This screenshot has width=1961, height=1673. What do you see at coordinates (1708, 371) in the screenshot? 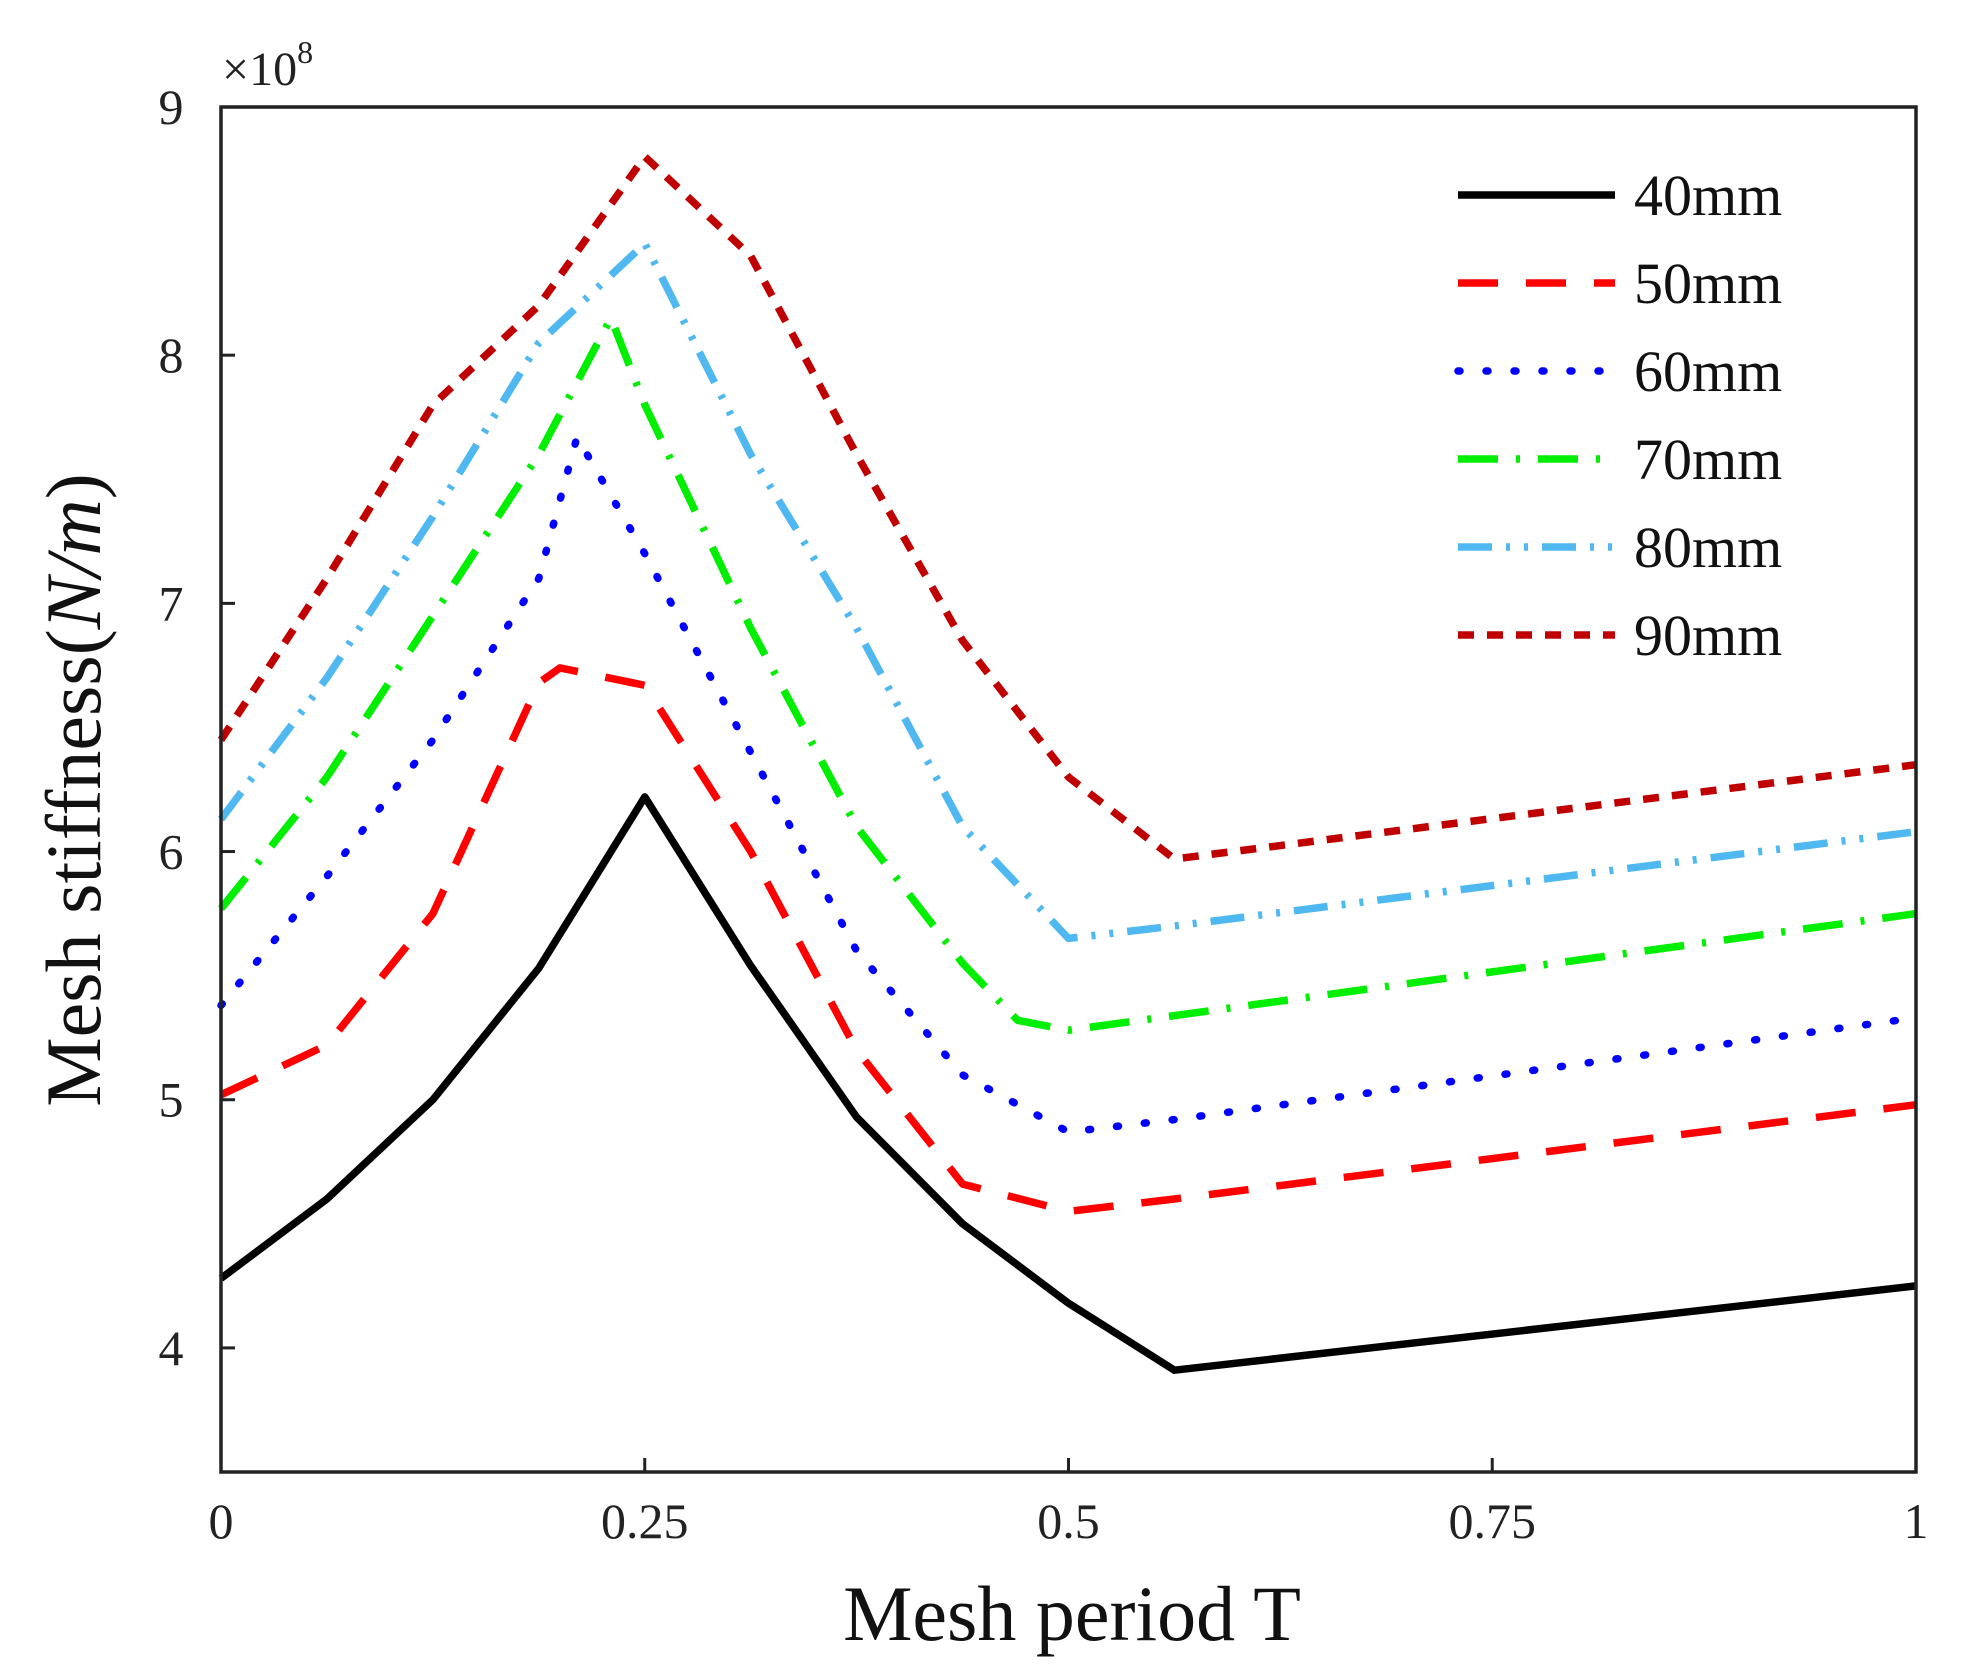
I see `legend-label-60mm: 60mm` at bounding box center [1708, 371].